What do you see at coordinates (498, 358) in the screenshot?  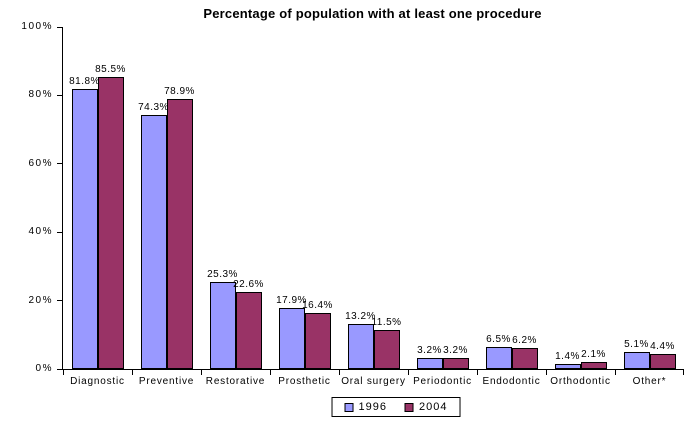 I see `bar-1996-endodontic` at bounding box center [498, 358].